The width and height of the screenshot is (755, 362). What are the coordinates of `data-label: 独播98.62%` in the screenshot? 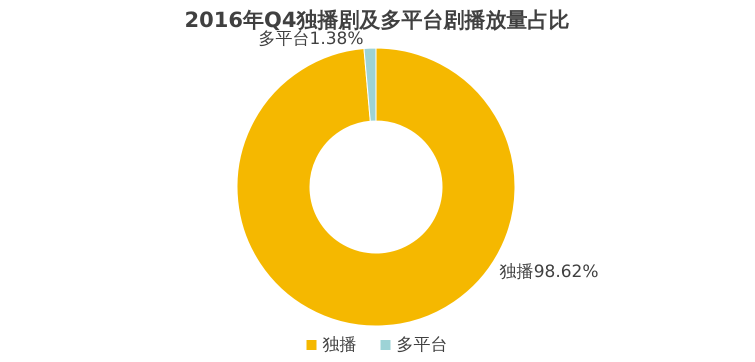 It's located at (549, 272).